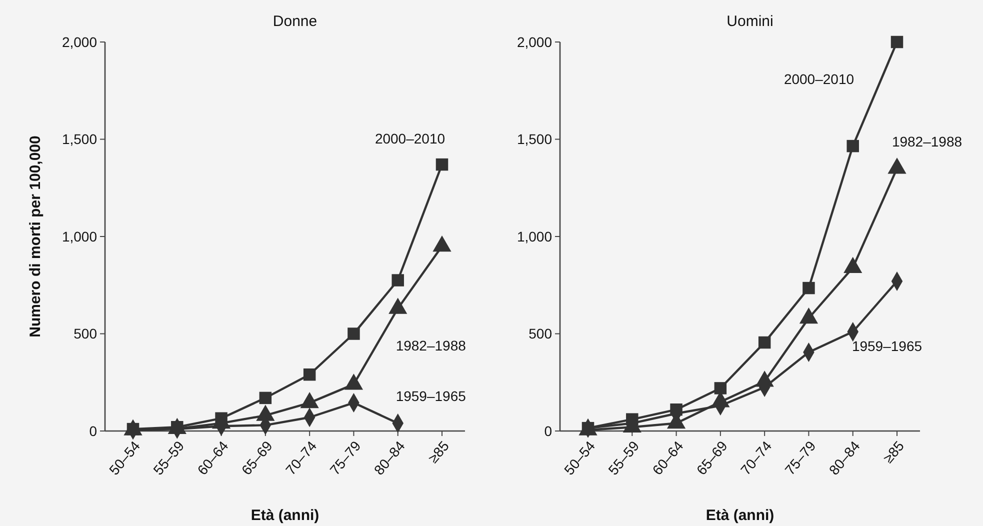 The image size is (983, 526). I want to click on y-axis-title: Numero di morti per 100,000, so click(35, 237).